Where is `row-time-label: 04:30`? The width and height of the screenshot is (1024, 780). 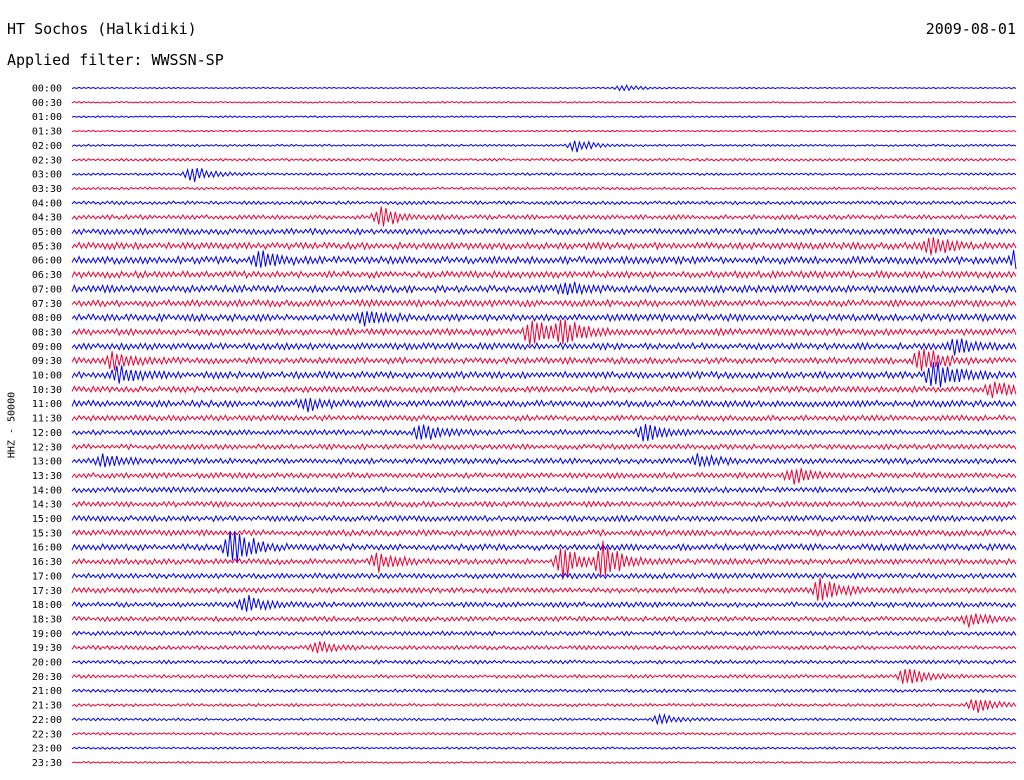 row-time-label: 04:30 is located at coordinates (47, 218).